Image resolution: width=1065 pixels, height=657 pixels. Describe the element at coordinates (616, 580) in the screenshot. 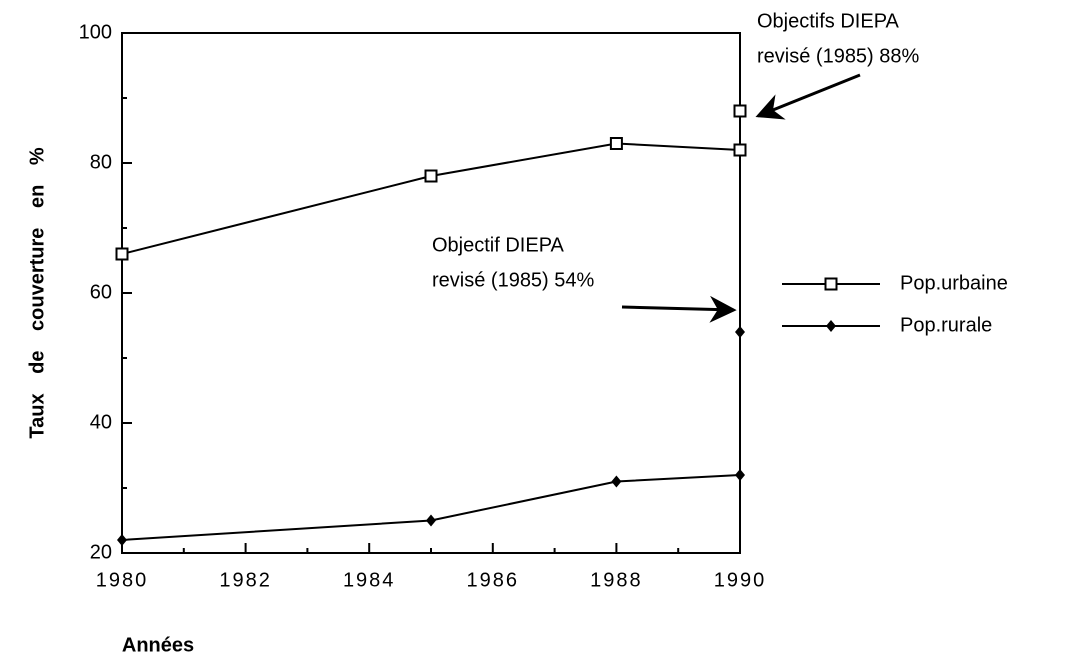

I see `x-tick-label: 1988` at that location.